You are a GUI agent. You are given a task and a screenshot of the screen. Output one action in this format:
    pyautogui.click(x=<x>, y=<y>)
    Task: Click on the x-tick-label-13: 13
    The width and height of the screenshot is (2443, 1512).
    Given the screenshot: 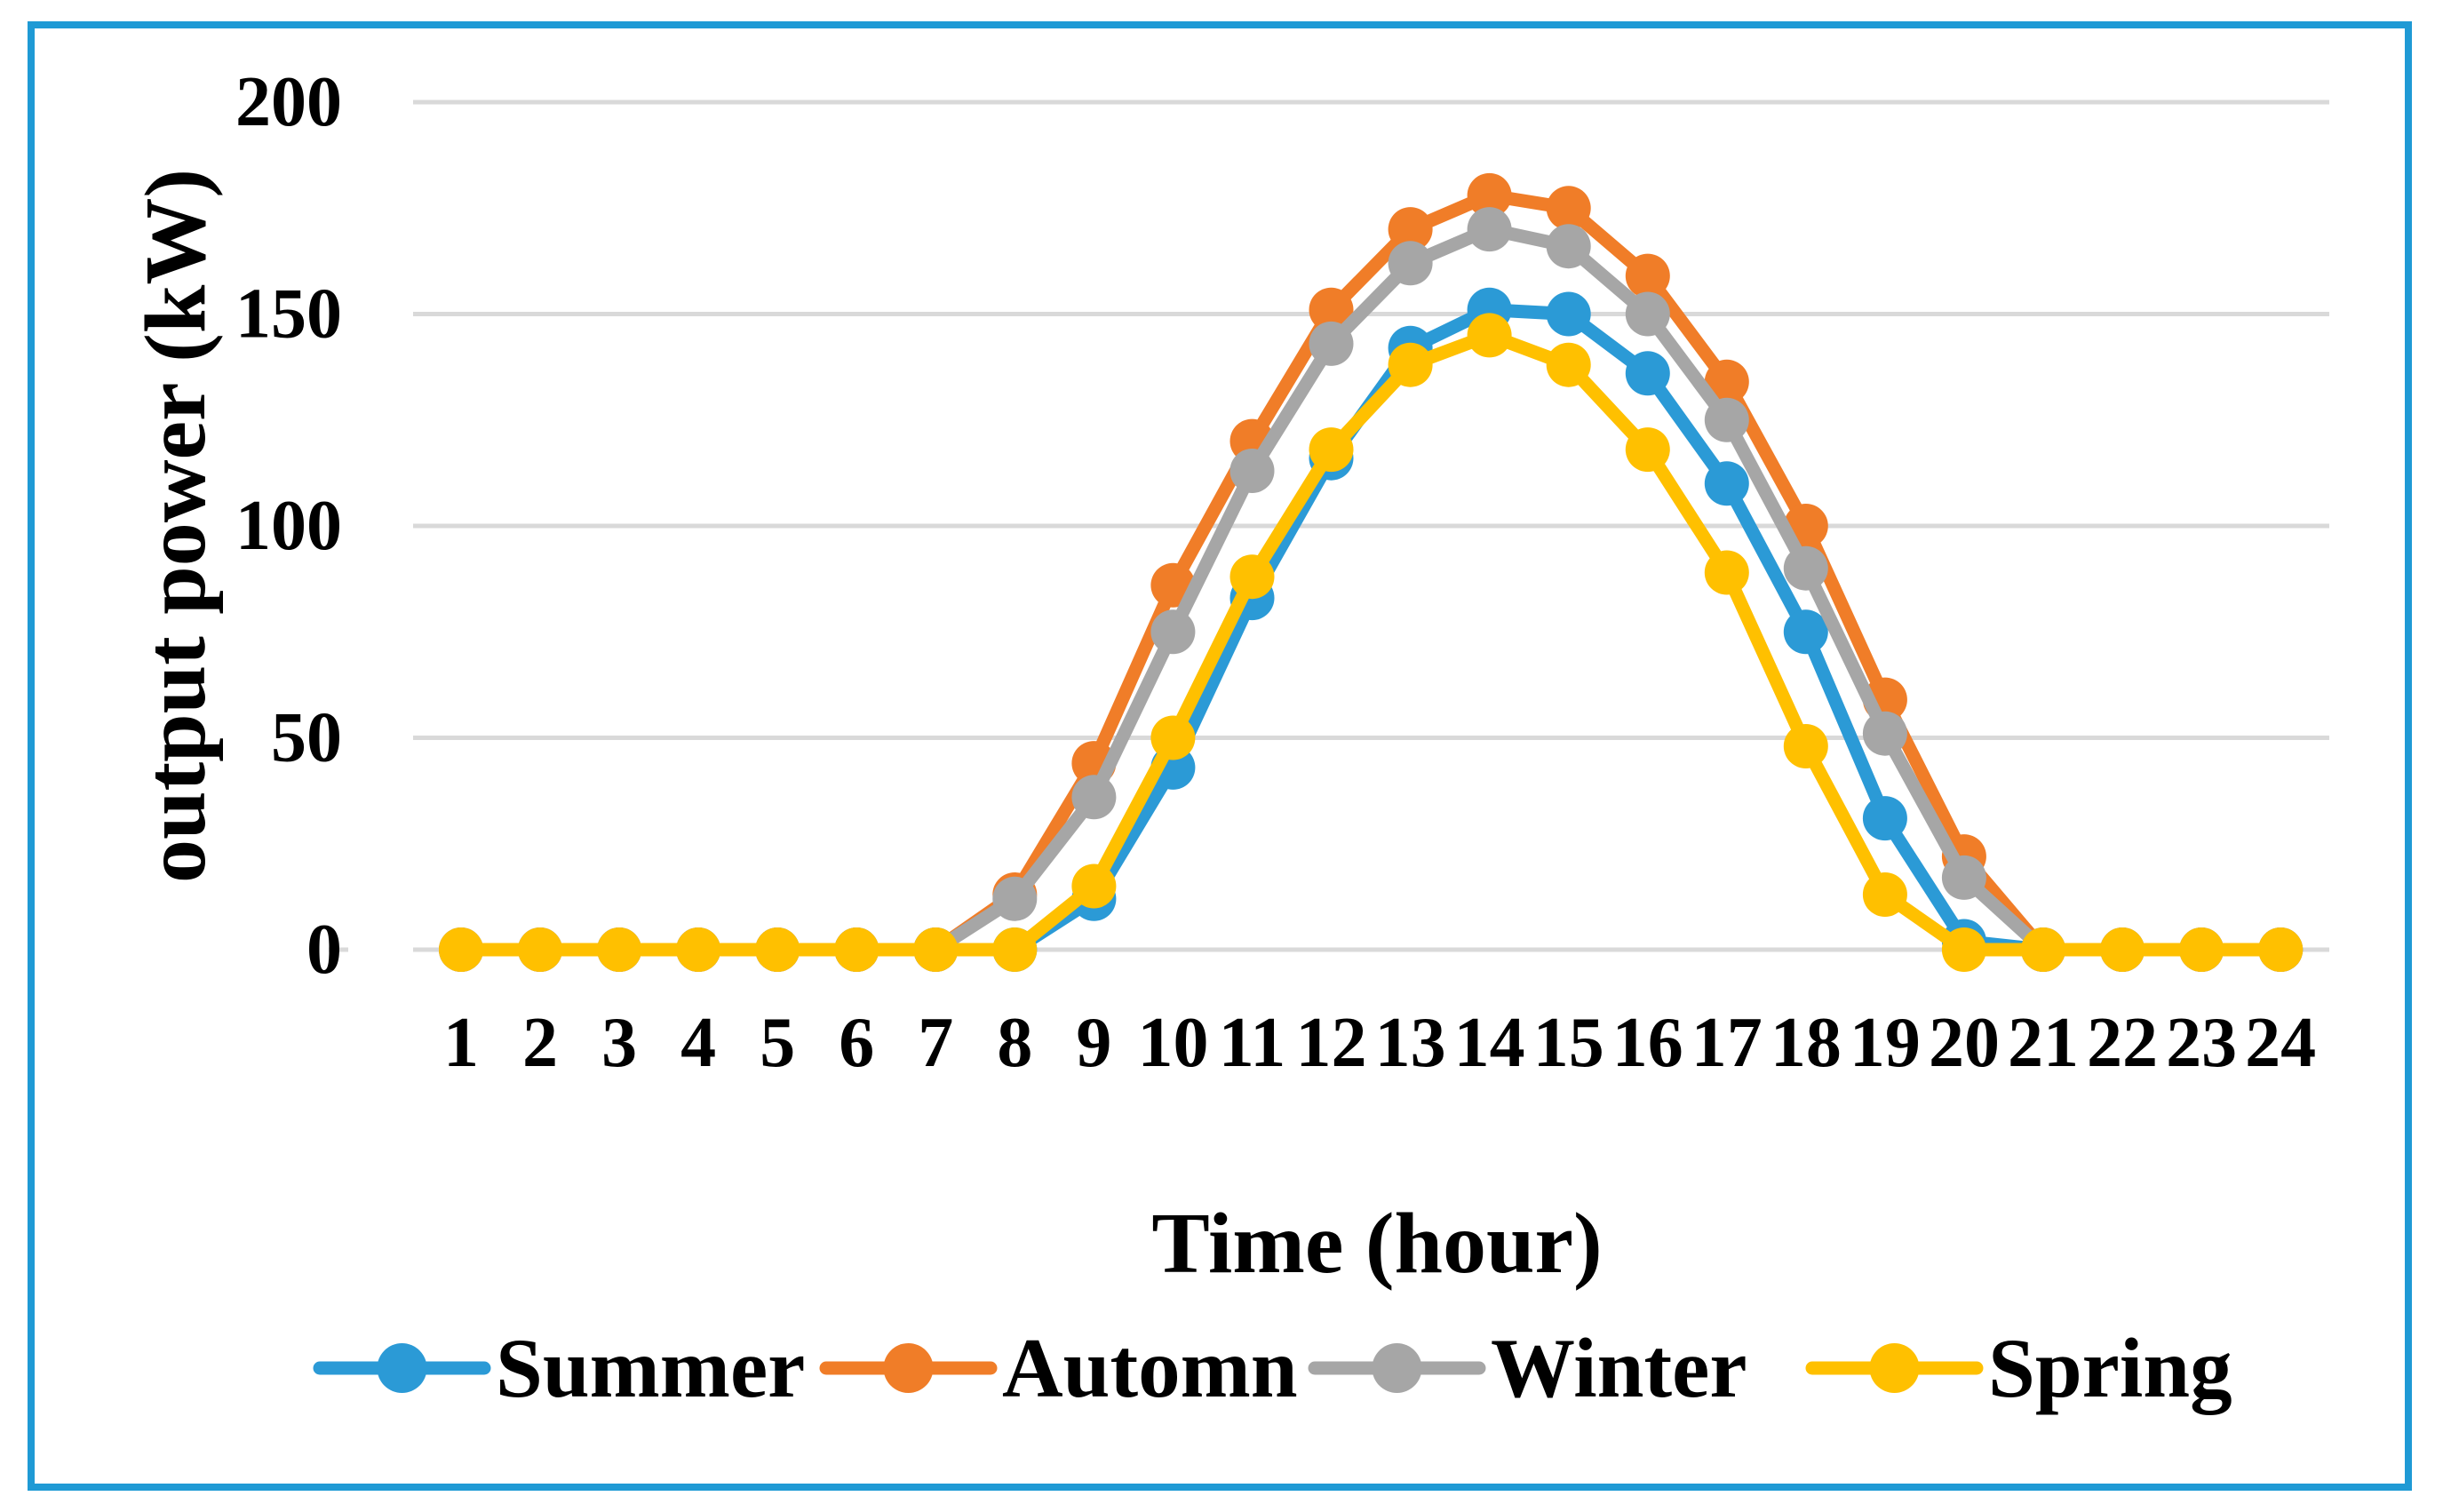 What is the action you would take?
    pyautogui.click(x=1410, y=1043)
    